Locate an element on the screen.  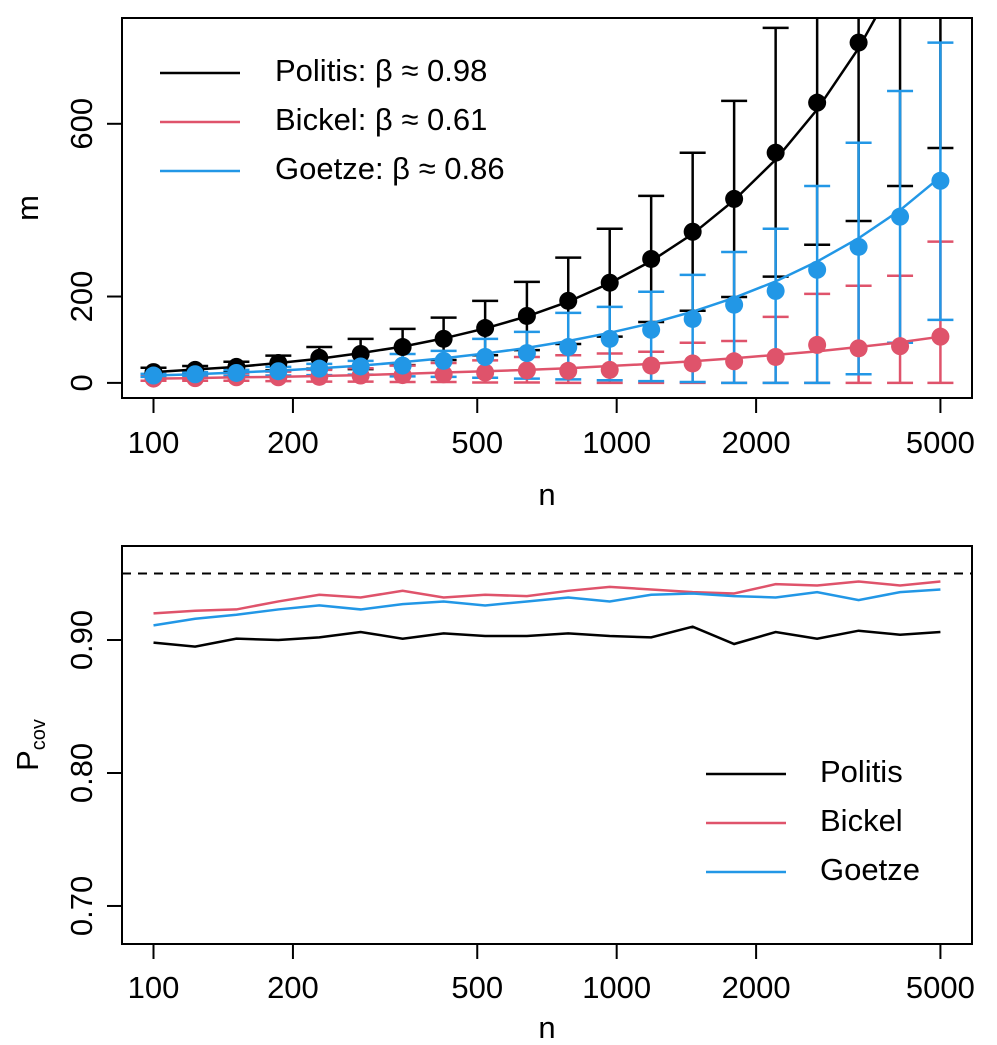
y-tick-label: 600 is located at coordinates (81, 124).